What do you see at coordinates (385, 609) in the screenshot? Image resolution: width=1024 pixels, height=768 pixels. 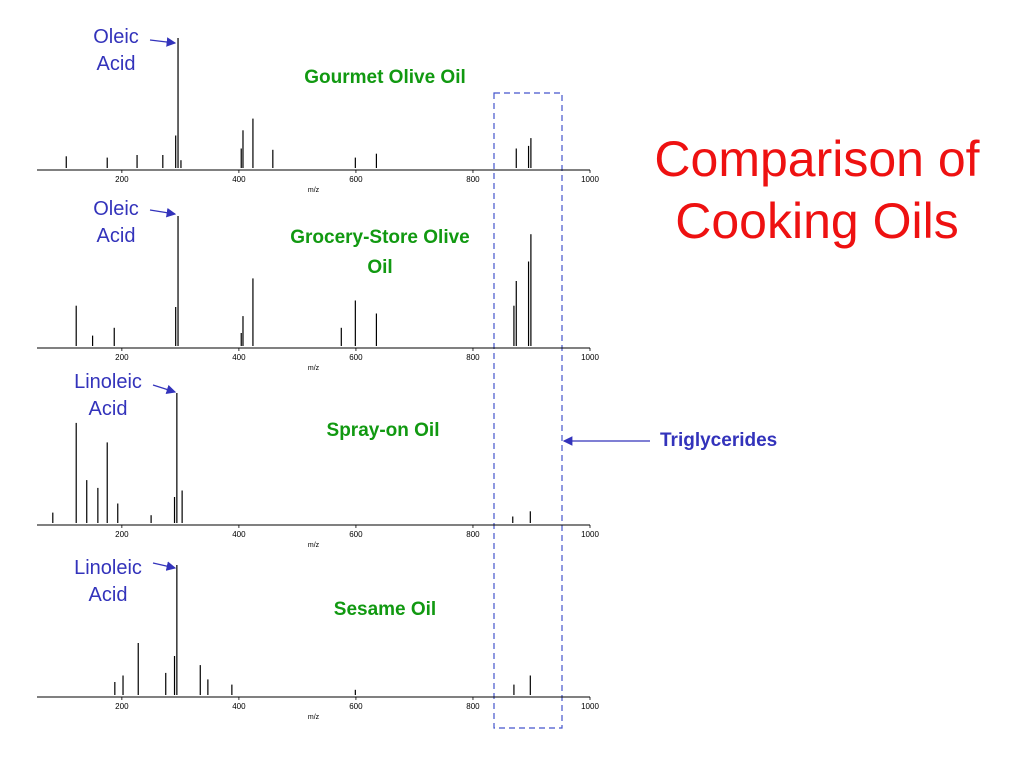 I see `chart-title: Sesame Oil` at bounding box center [385, 609].